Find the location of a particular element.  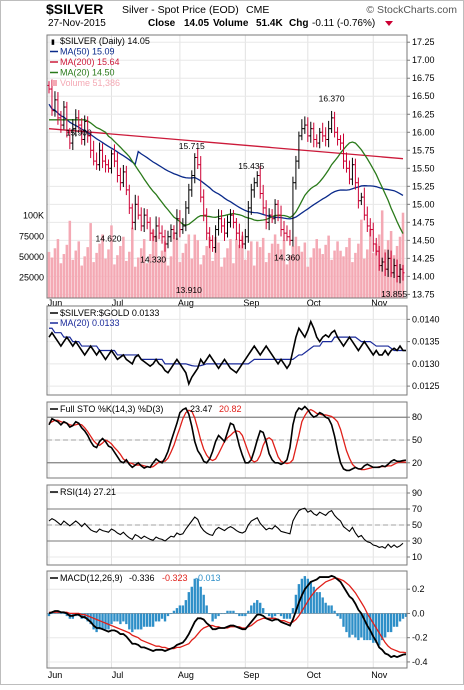

header-close-label: Close is located at coordinates (162, 23).